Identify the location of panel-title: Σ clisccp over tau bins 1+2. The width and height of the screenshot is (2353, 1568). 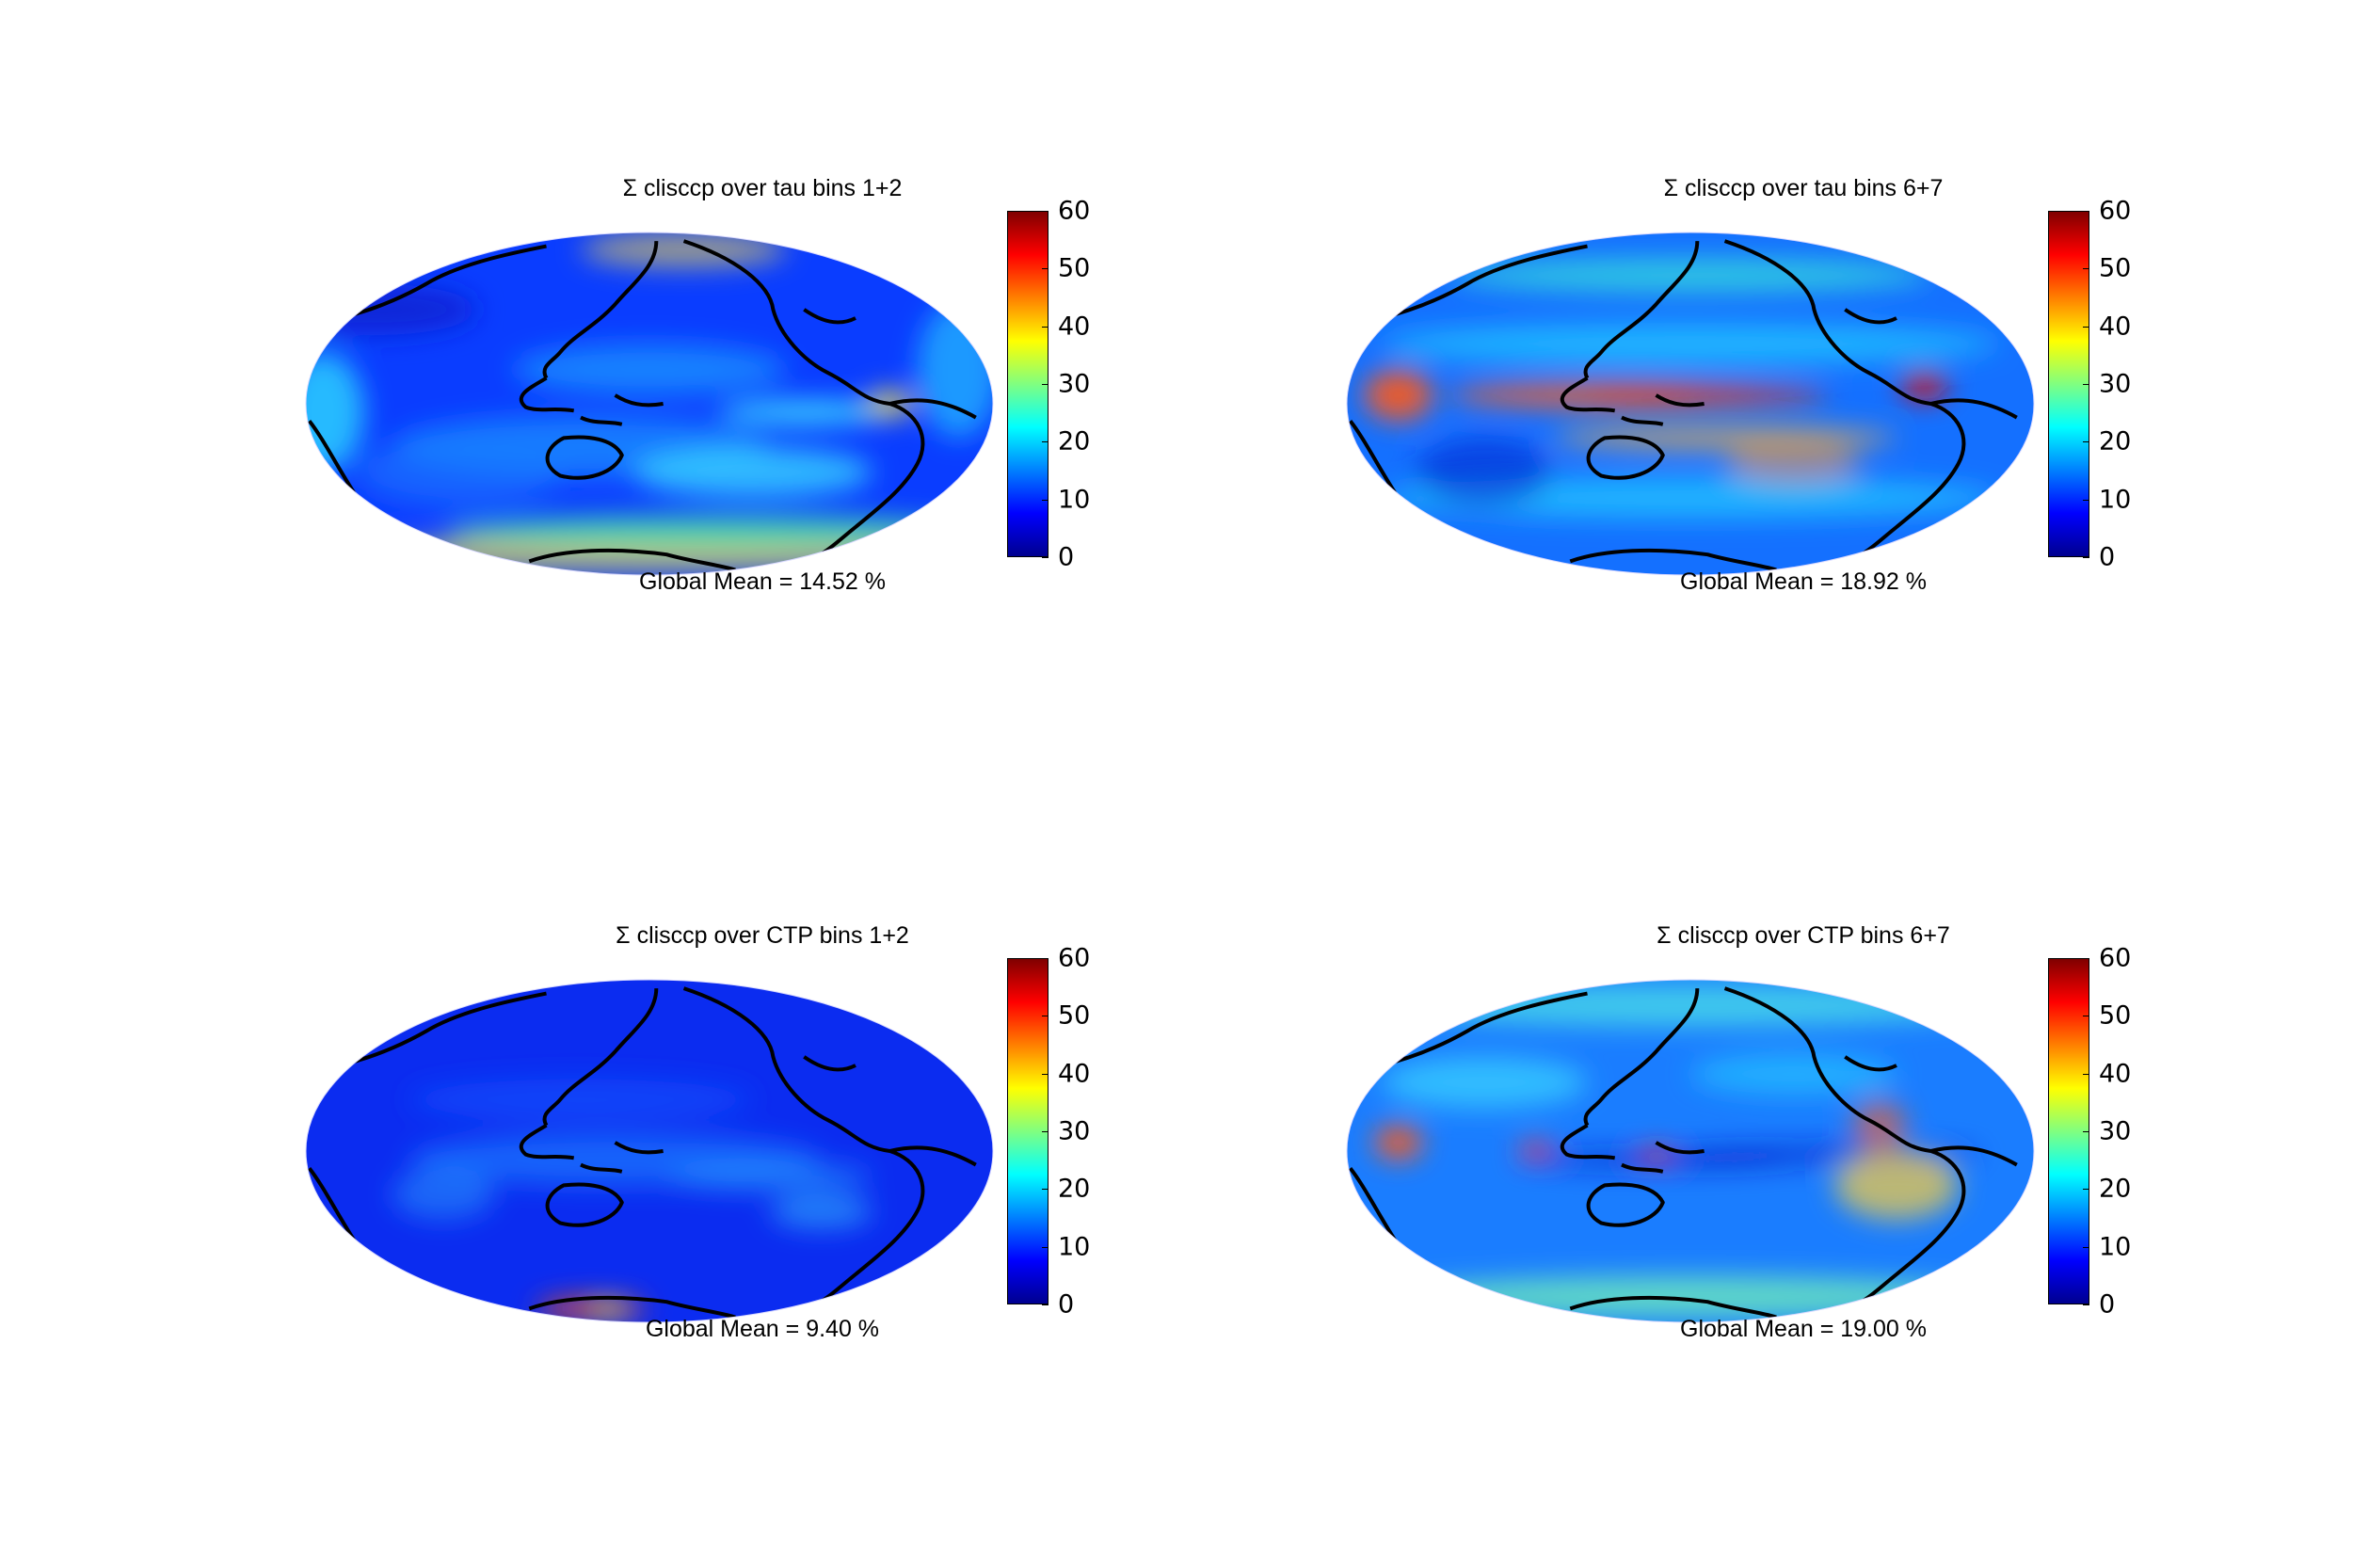
(763, 188).